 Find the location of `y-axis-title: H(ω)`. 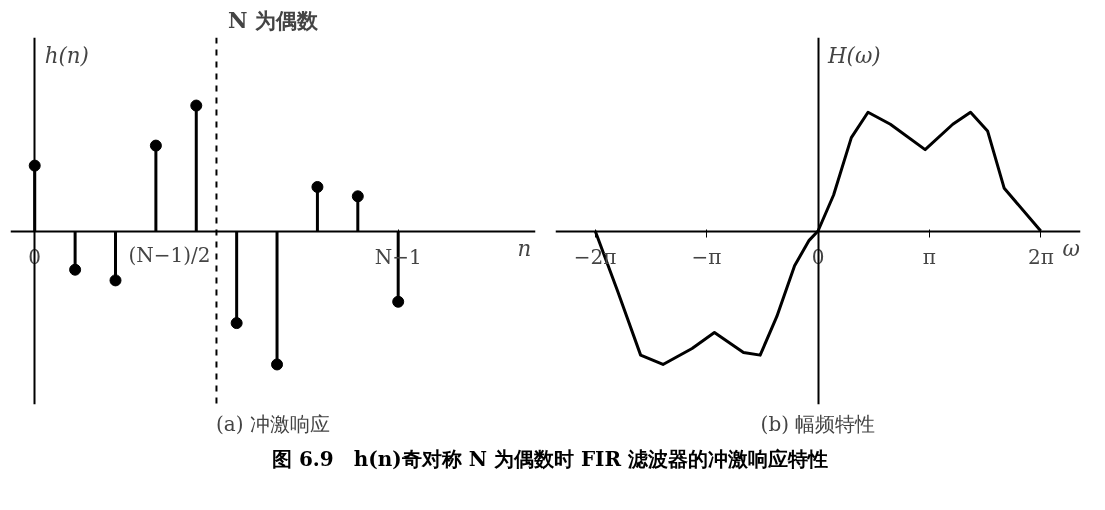

y-axis-title: H(ω) is located at coordinates (854, 55).